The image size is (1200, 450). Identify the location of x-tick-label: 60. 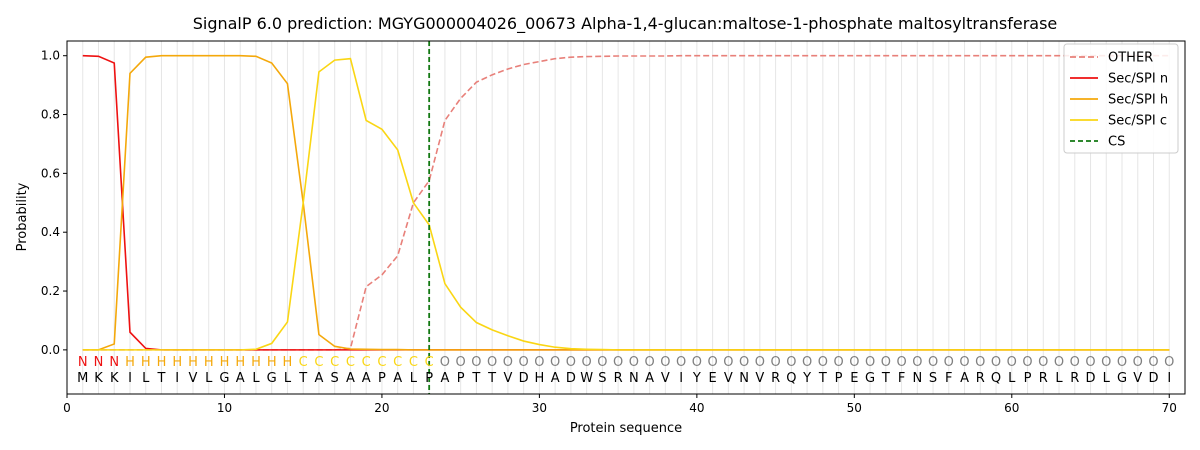
(1011, 408).